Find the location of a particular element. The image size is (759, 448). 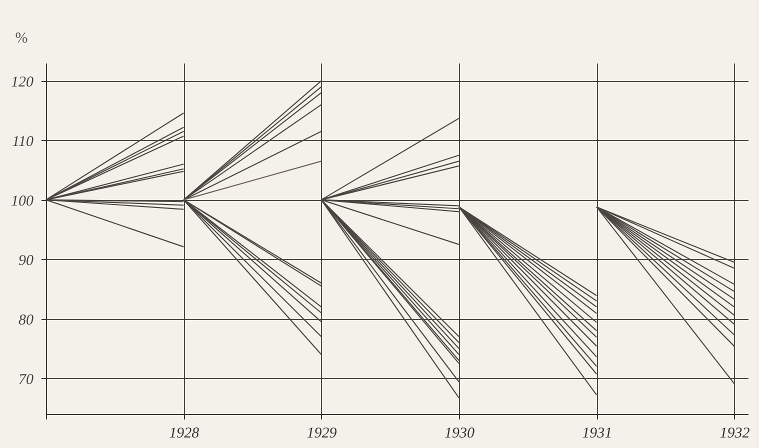

y-tick-label: 120 is located at coordinates (22, 82).